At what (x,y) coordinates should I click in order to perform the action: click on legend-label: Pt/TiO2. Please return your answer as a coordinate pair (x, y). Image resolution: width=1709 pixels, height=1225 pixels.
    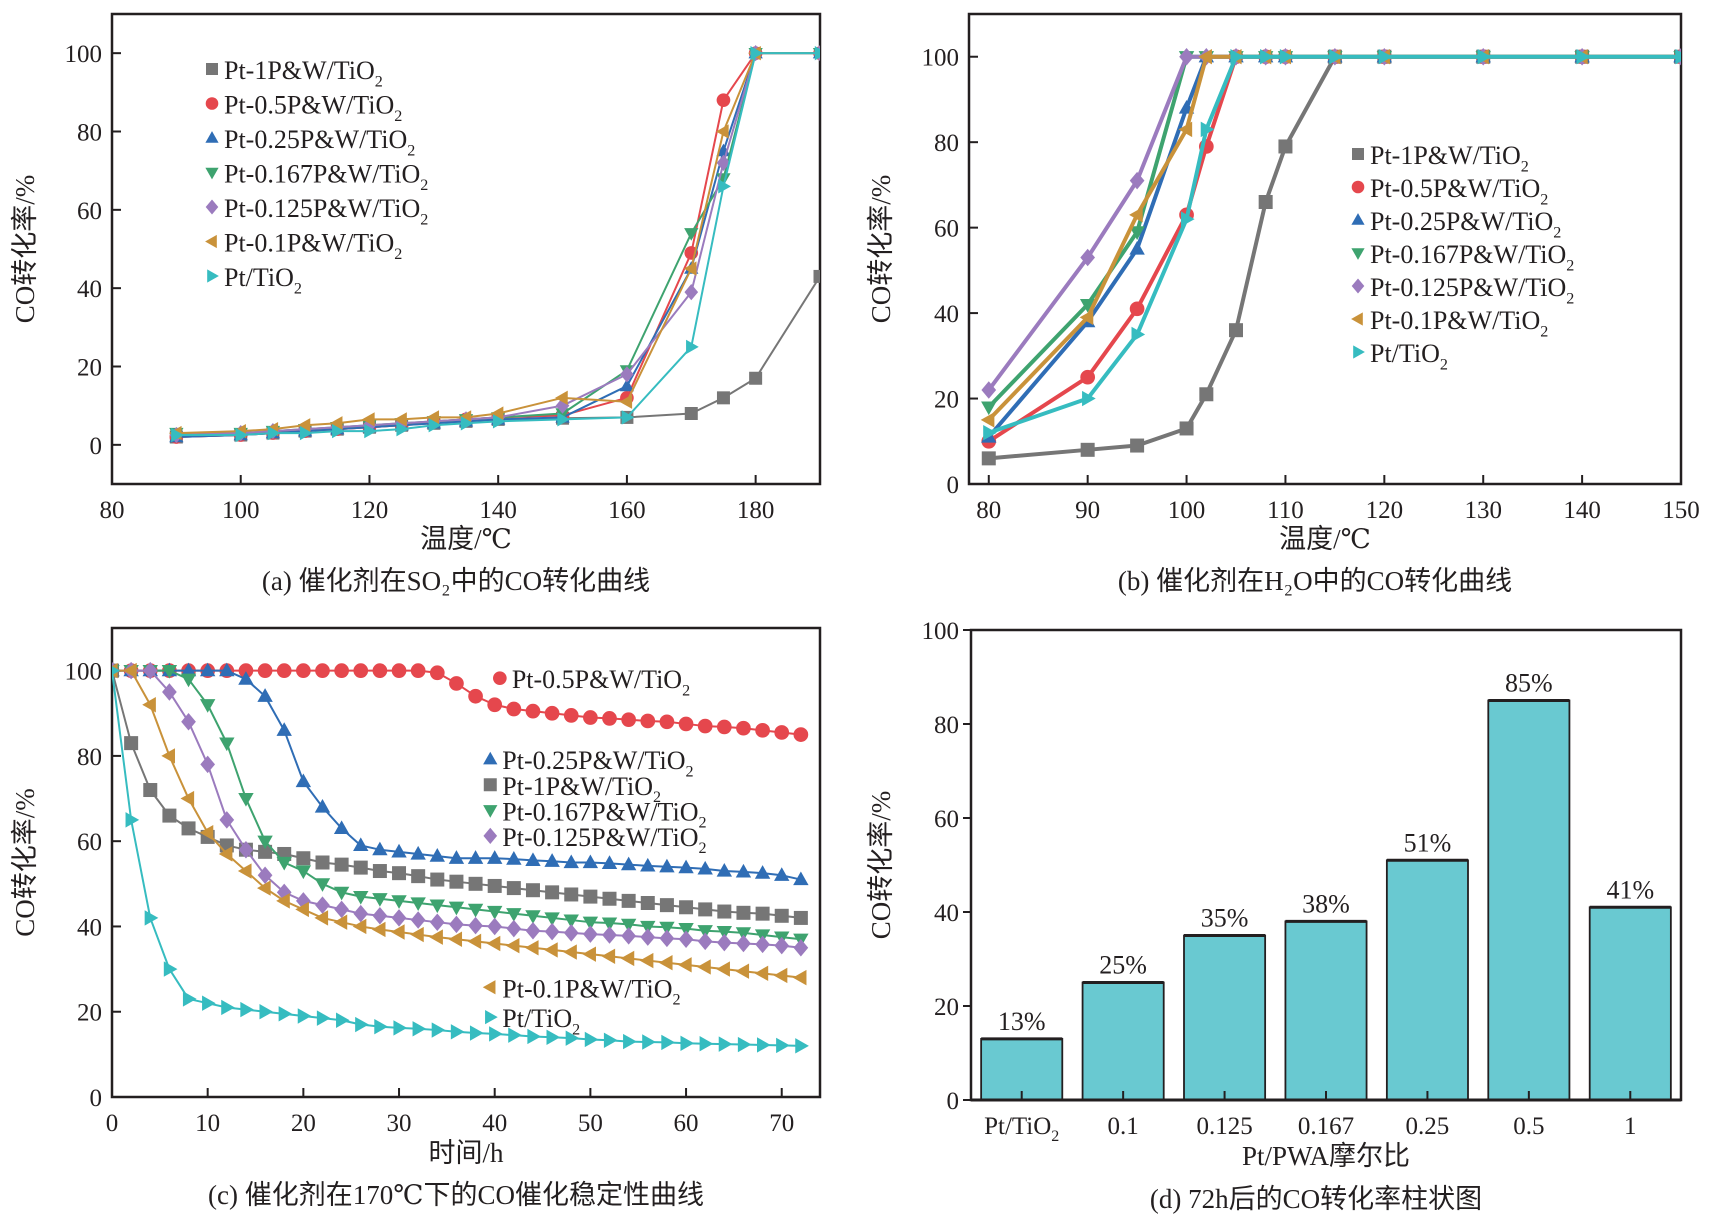
    Looking at the image, I should click on (541, 1021).